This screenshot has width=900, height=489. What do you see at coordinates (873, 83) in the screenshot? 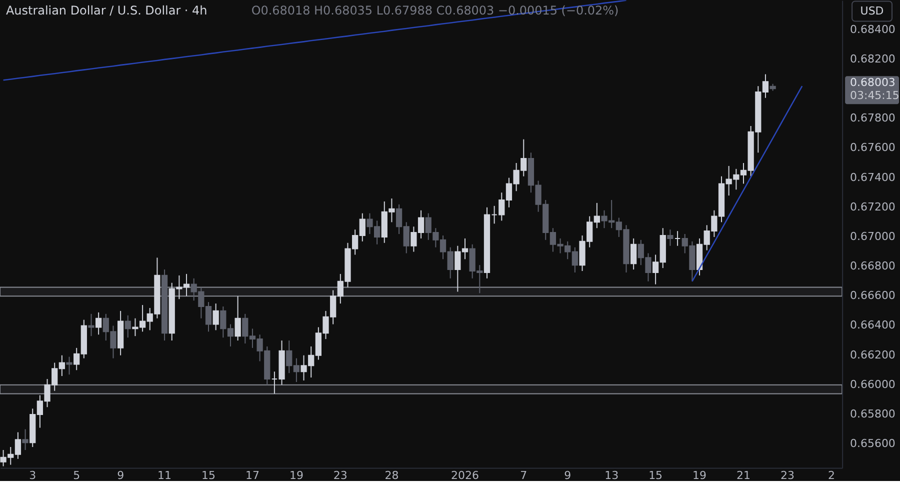
I see `text: 0.68003` at bounding box center [873, 83].